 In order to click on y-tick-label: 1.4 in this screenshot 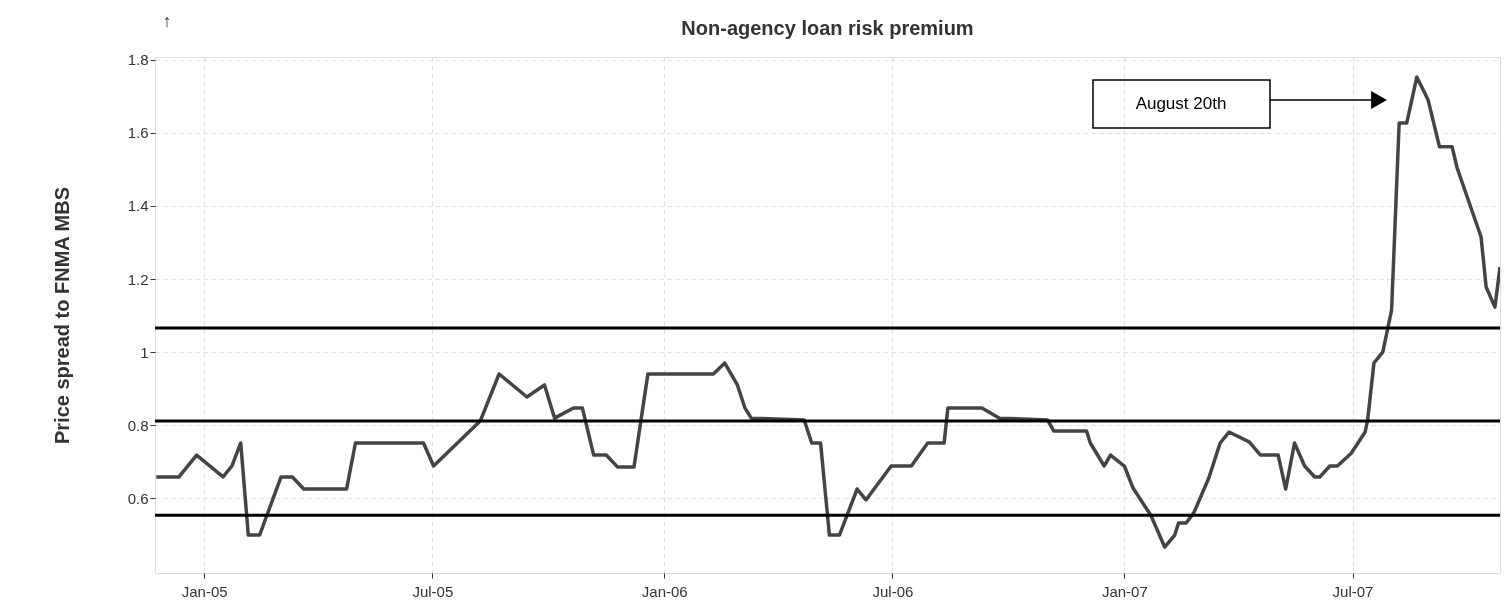, I will do `click(138, 206)`.